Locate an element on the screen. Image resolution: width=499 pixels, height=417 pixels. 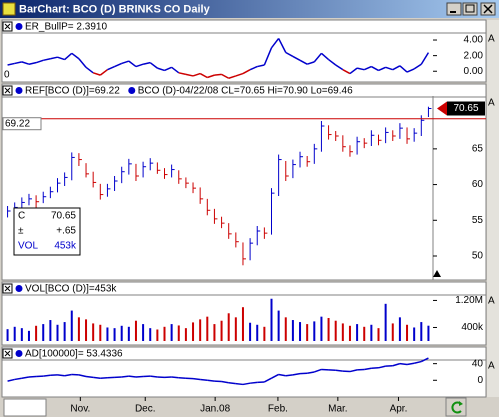
app-icon is located at coordinates (9, 9).